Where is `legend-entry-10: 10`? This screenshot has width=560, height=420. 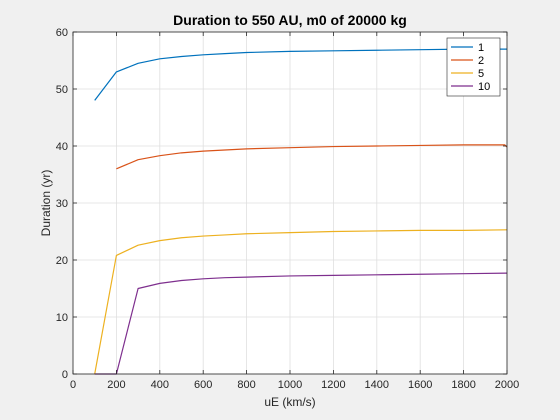 legend-entry-10: 10 is located at coordinates (484, 87).